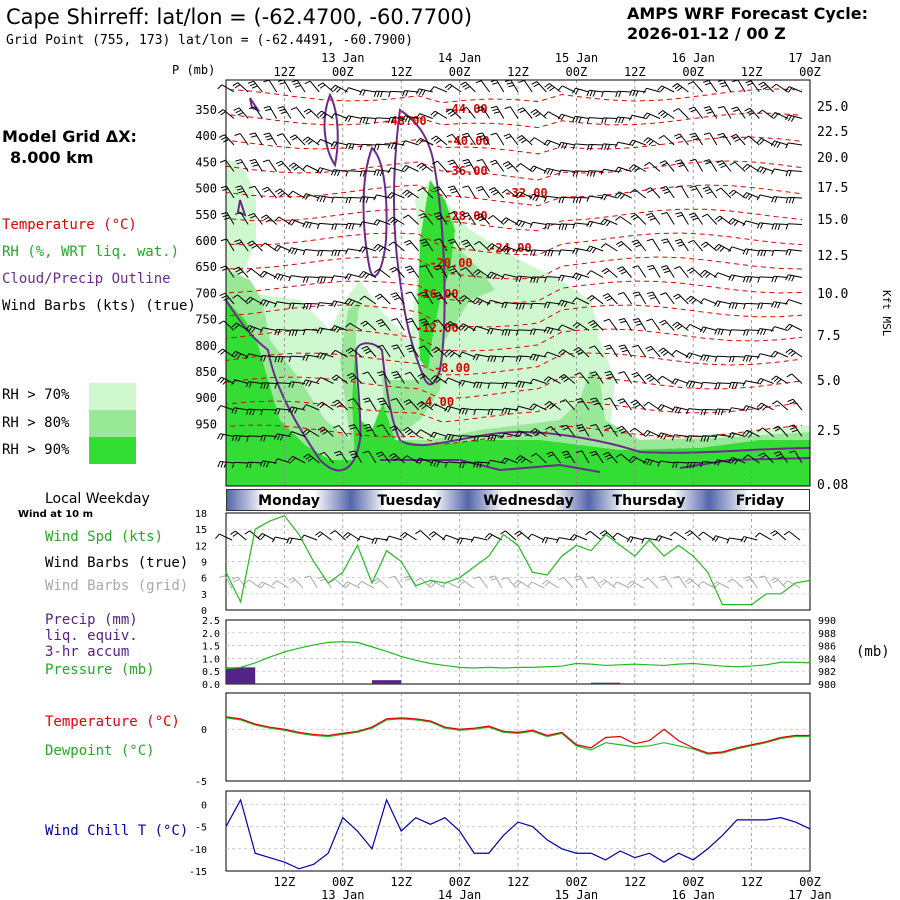 The image size is (900, 900). I want to click on pressure-tick: 980, so click(827, 685).